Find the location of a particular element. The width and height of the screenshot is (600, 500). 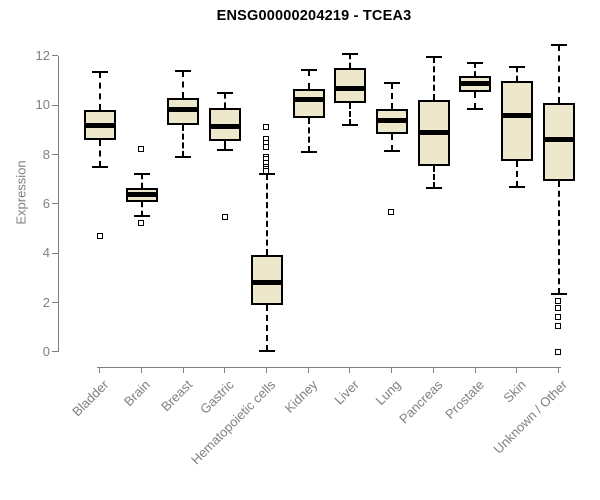

x-category-label: Liver is located at coordinates (346, 392).